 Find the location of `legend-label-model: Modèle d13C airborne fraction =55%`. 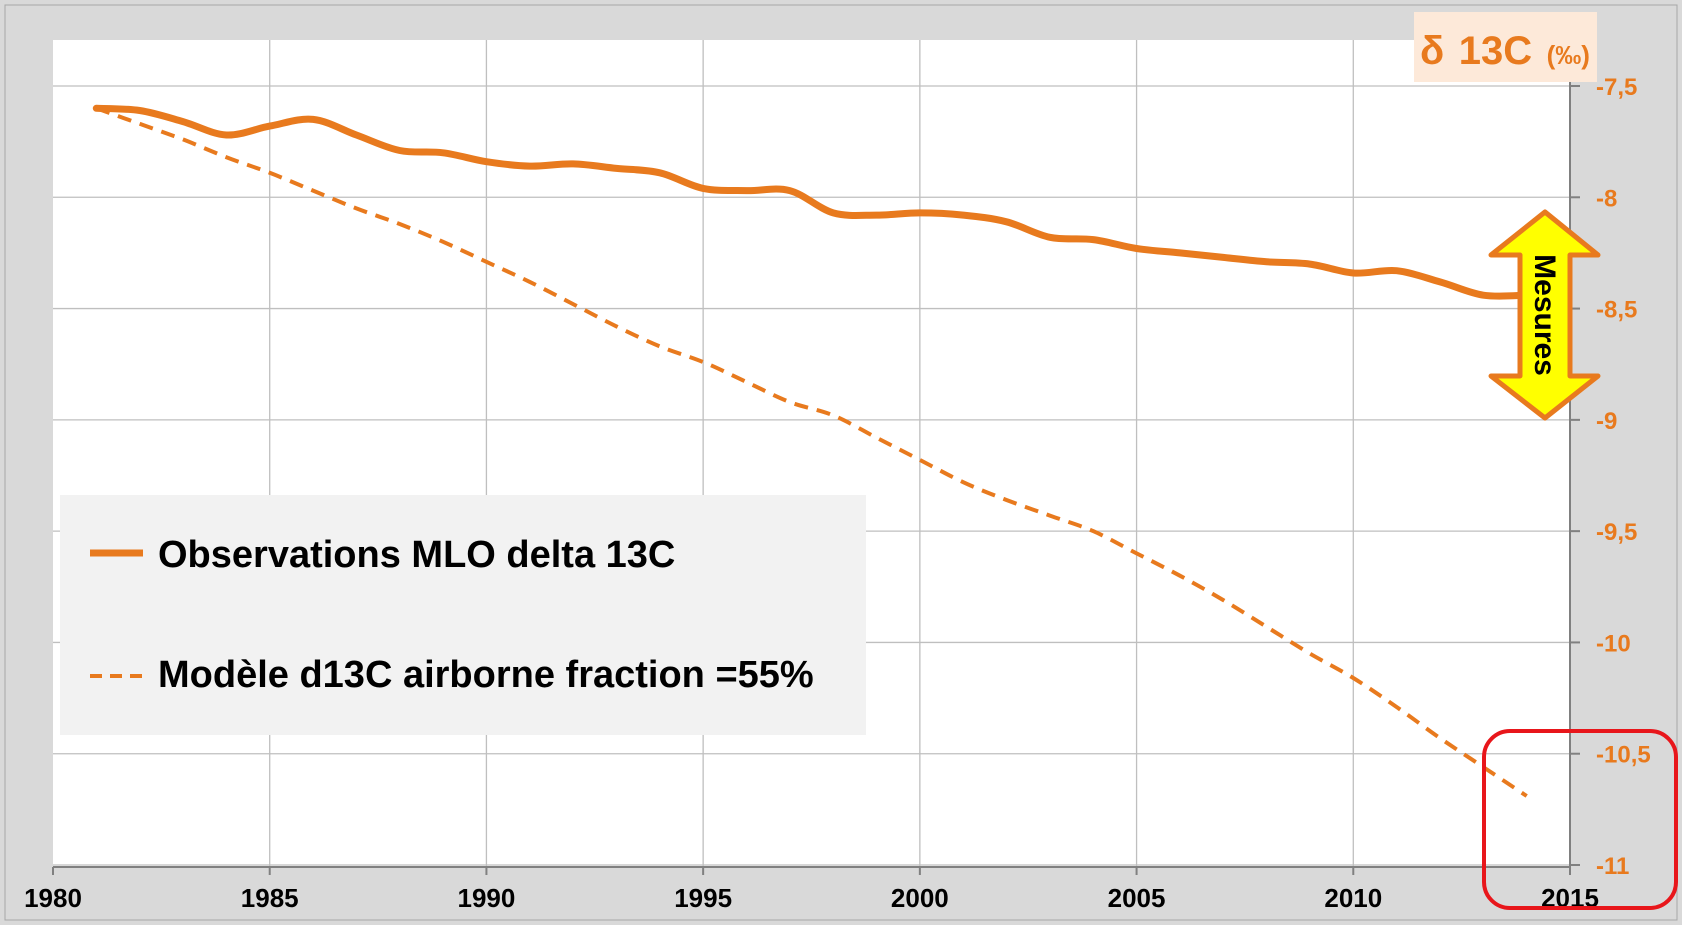

legend-label-model: Modèle d13C airborne fraction =55% is located at coordinates (486, 675).